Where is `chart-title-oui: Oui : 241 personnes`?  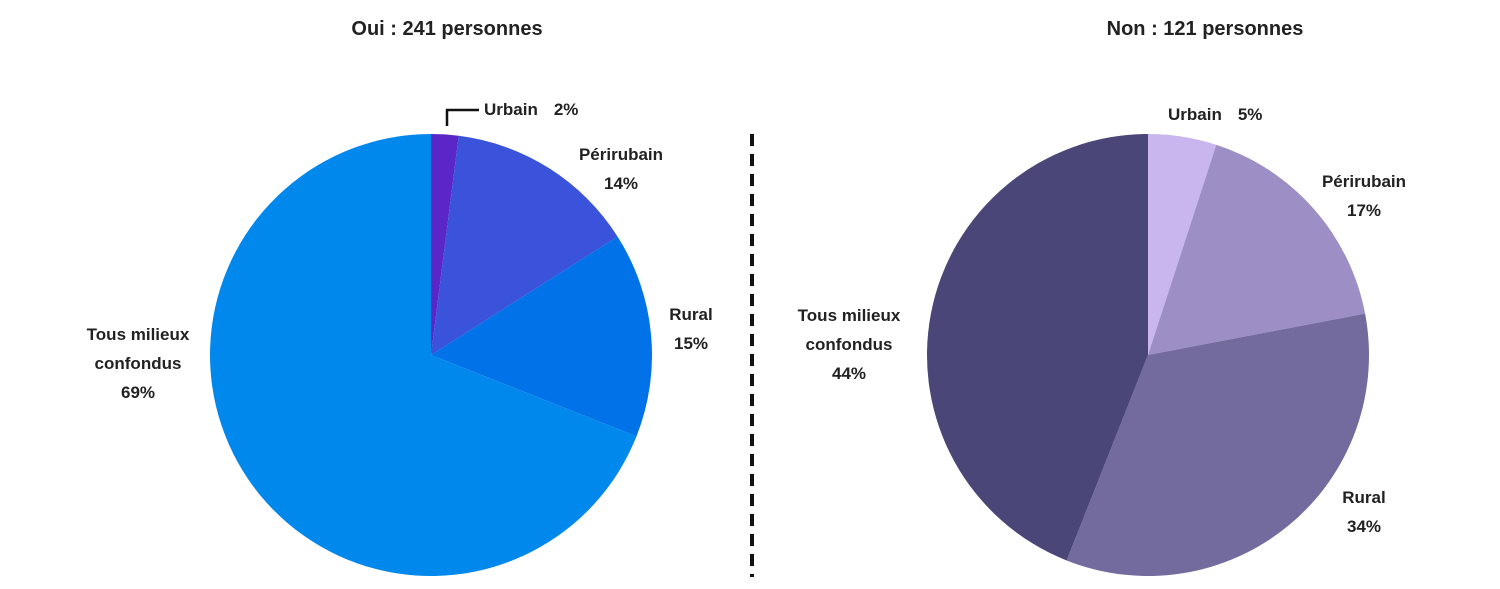 chart-title-oui: Oui : 241 personnes is located at coordinates (446, 29).